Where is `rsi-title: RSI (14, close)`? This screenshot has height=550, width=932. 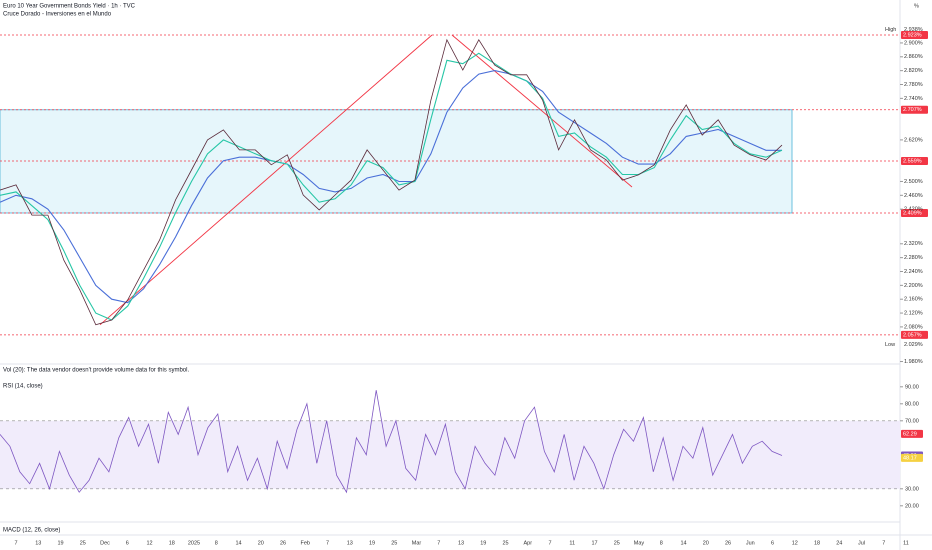 rsi-title: RSI (14, close) is located at coordinates (23, 387).